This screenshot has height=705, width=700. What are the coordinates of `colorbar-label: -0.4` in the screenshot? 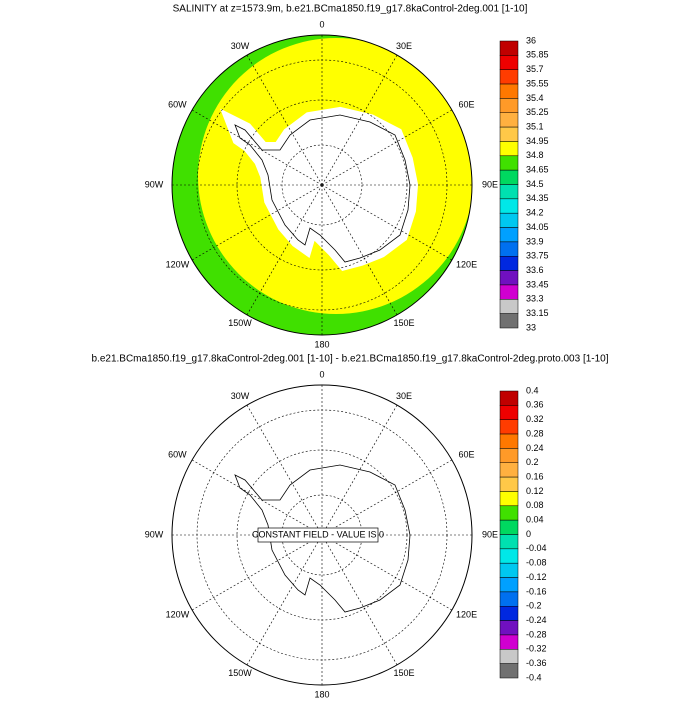 It's located at (534, 677).